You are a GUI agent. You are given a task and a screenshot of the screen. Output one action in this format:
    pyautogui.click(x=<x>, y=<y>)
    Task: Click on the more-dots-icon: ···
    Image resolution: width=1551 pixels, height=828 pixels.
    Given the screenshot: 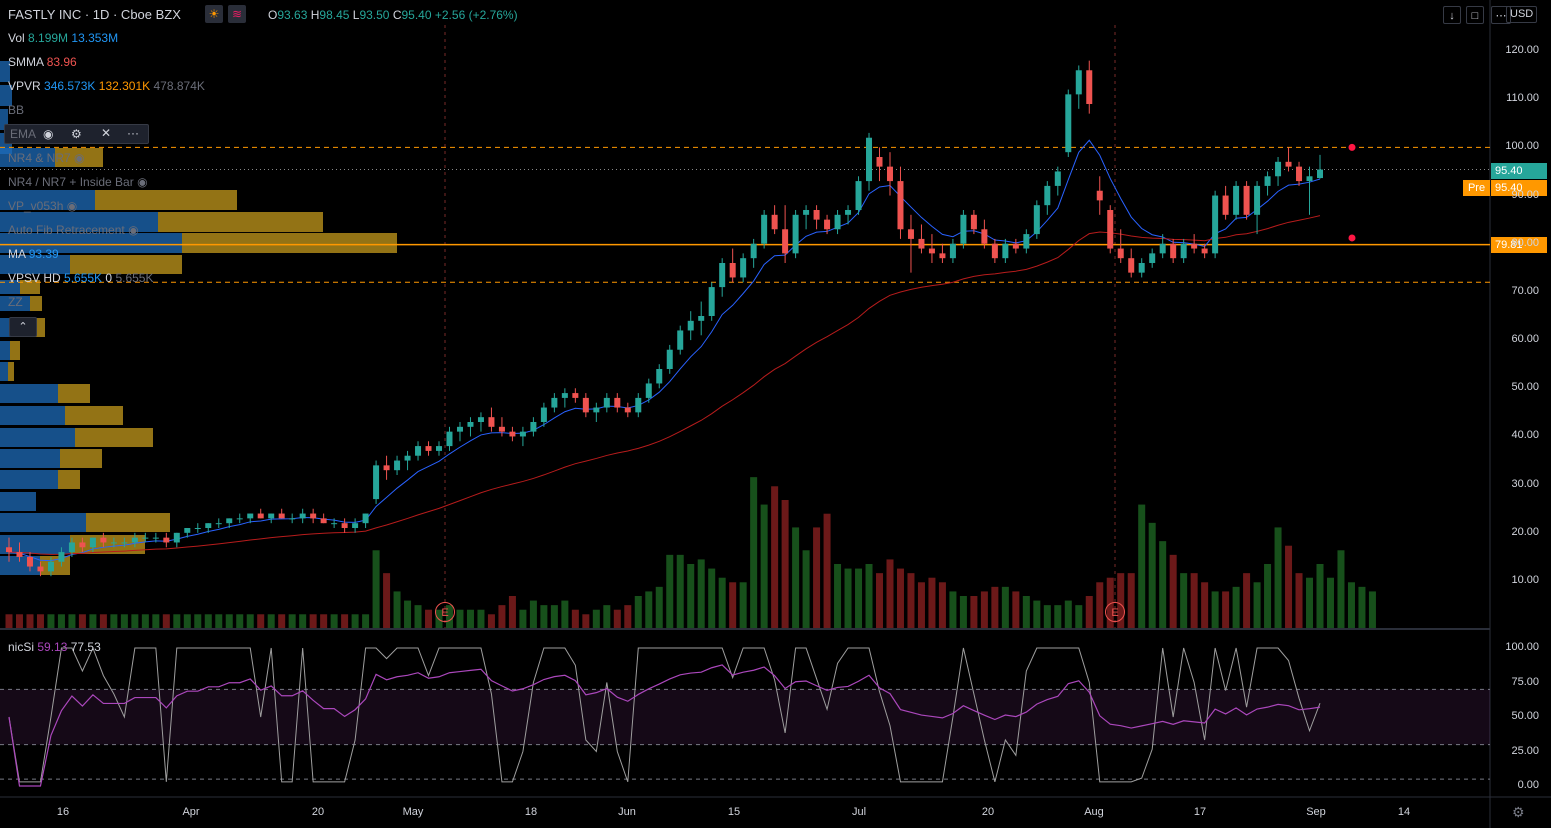 What is the action you would take?
    pyautogui.click(x=133, y=133)
    